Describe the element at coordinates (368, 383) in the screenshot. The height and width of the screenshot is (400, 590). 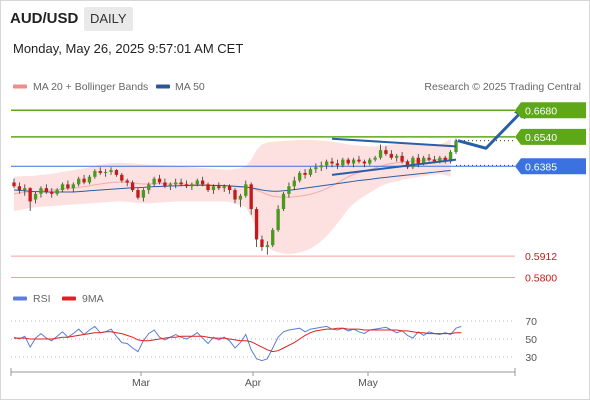
I see `x-tick-label: May` at that location.